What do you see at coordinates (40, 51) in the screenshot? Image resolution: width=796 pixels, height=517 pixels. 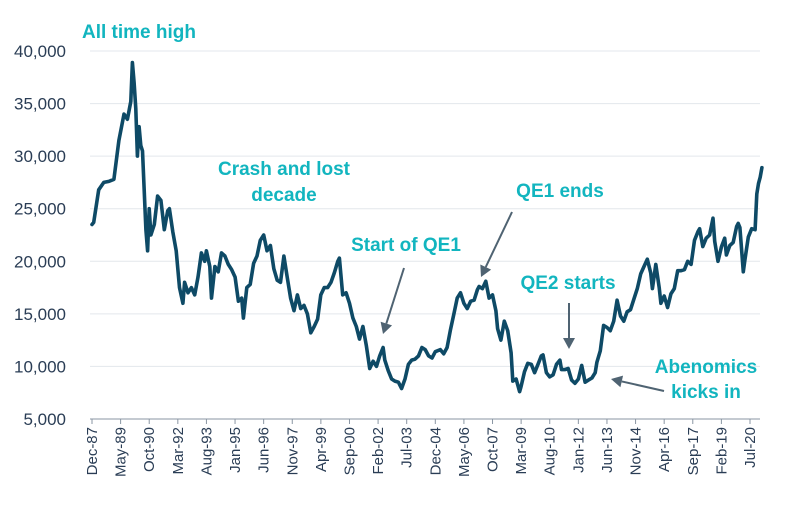 I see `y-tick-label: 40,000` at bounding box center [40, 51].